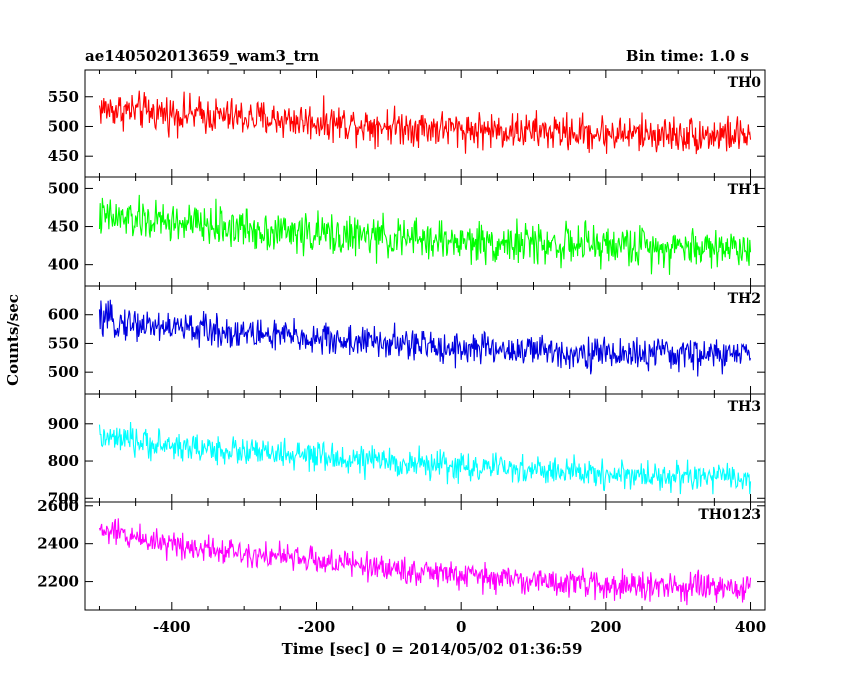 The height and width of the screenshot is (684, 850). What do you see at coordinates (687, 56) in the screenshot?
I see `bin-time-label: Bin time: 1.0 s` at bounding box center [687, 56].